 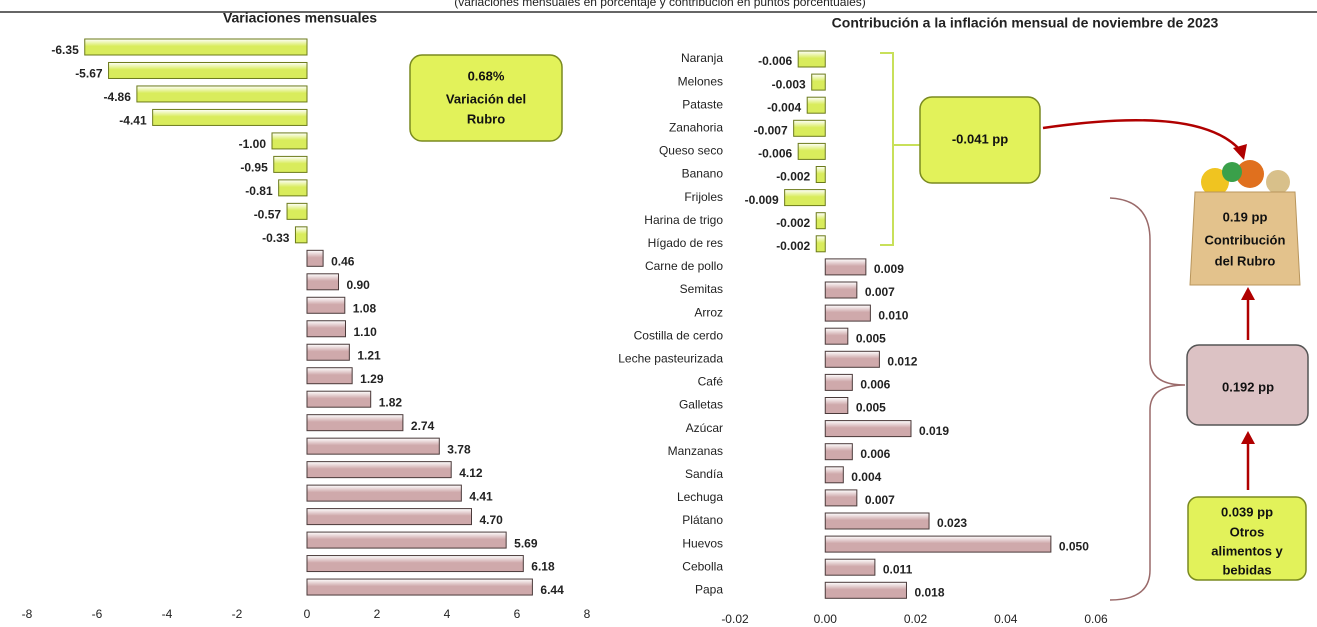 What do you see at coordinates (703, 174) in the screenshot?
I see `category-label: Banano` at bounding box center [703, 174].